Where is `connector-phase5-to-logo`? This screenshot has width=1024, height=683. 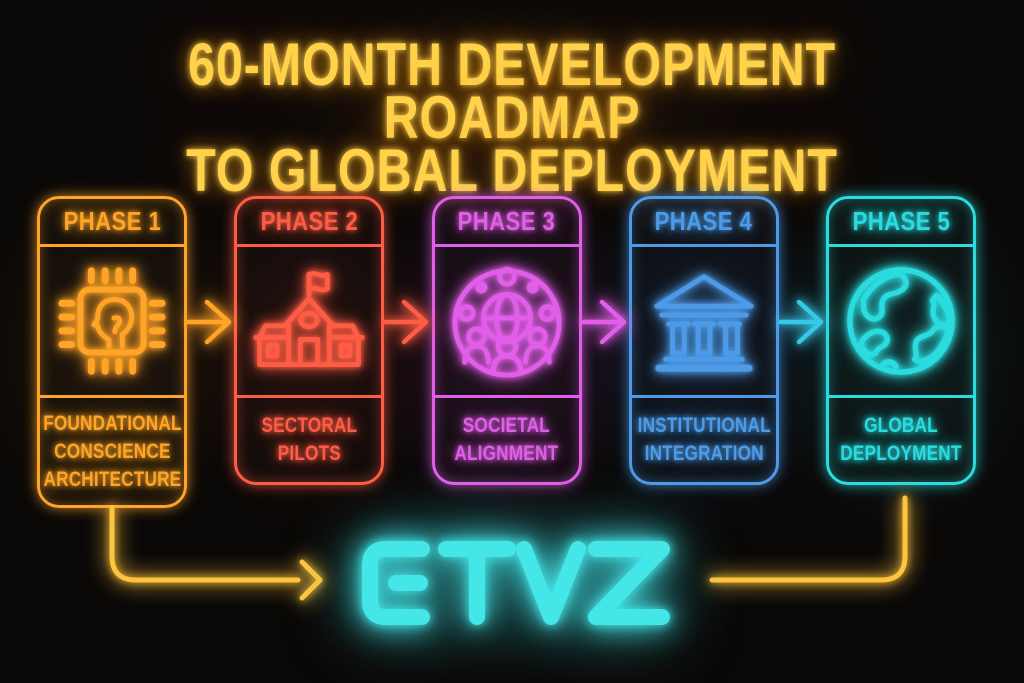
connector-phase5-to-logo is located at coordinates (808, 539).